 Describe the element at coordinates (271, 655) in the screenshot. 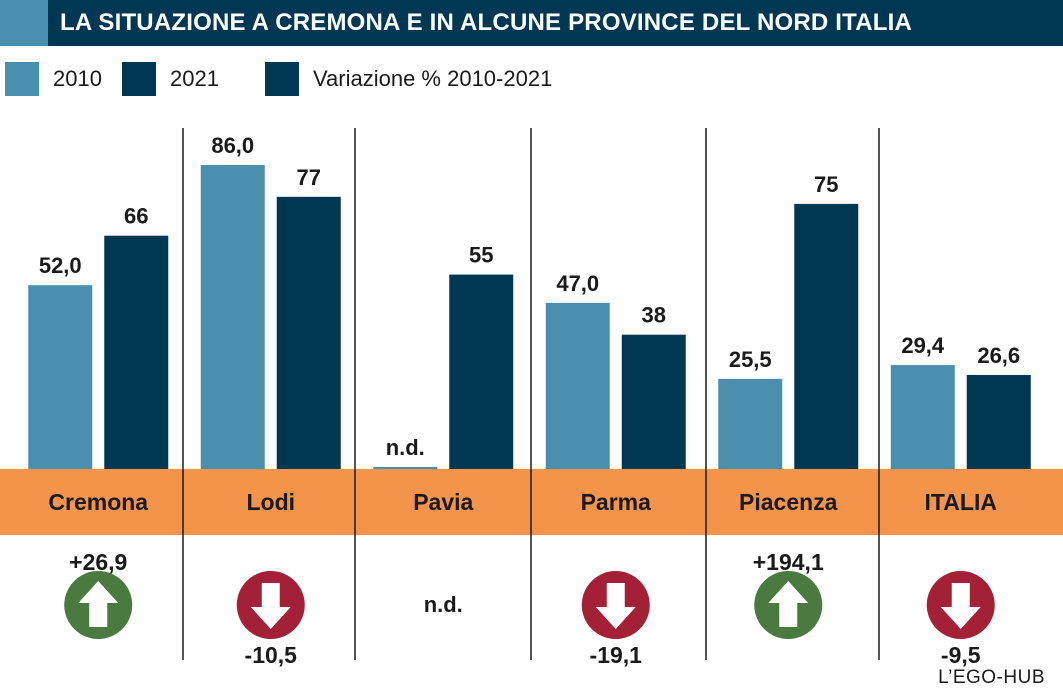

I see `variation-label: -10,5` at that location.